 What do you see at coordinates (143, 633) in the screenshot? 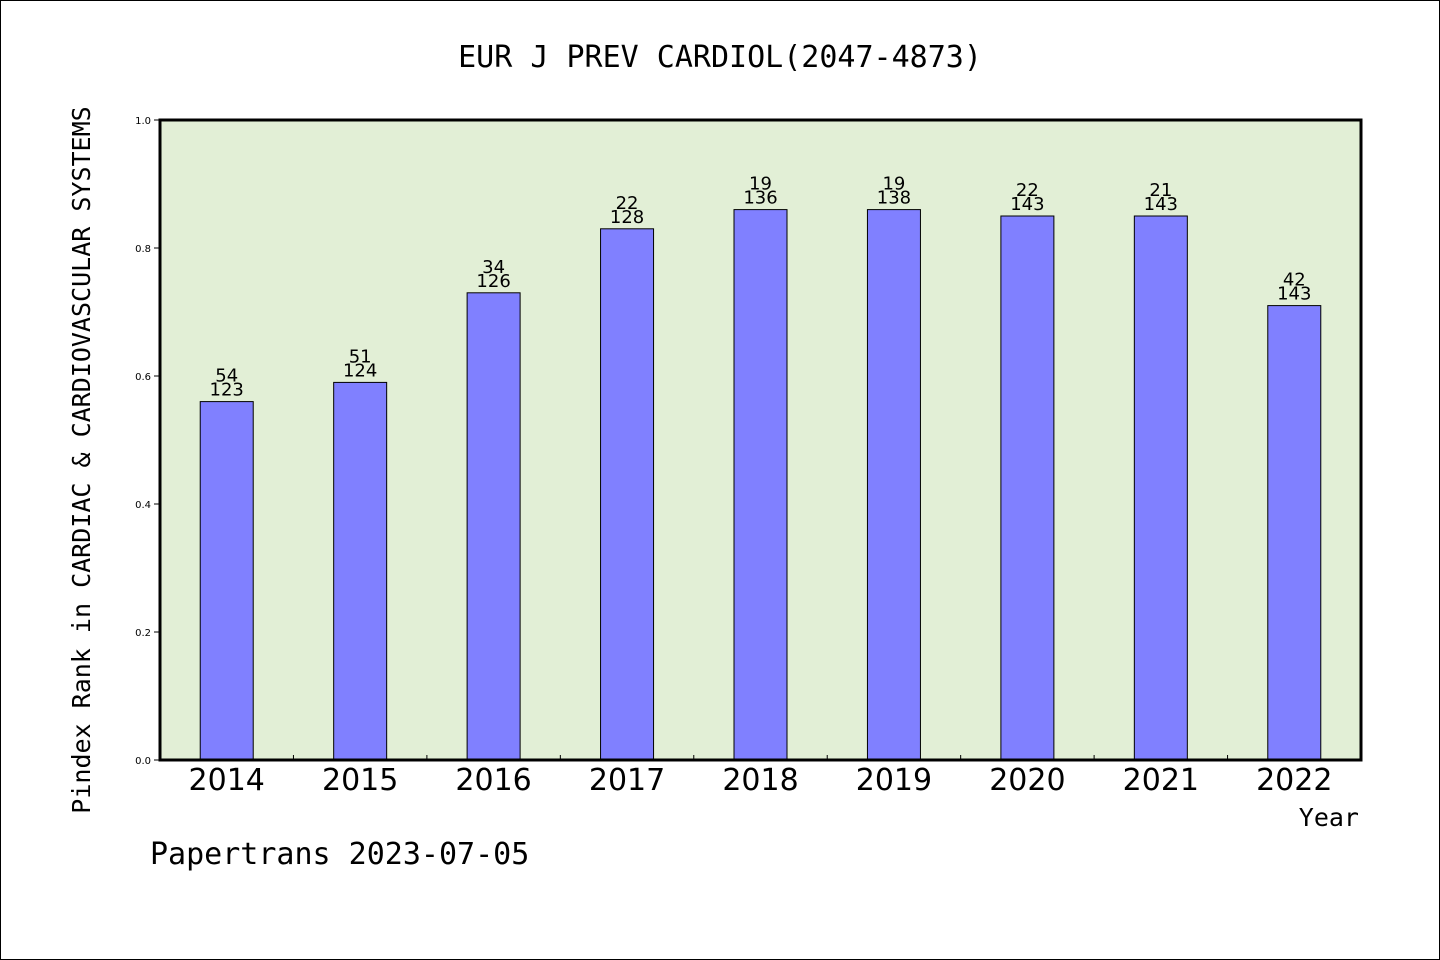
I see `y-tick-label: 0.2` at bounding box center [143, 633].